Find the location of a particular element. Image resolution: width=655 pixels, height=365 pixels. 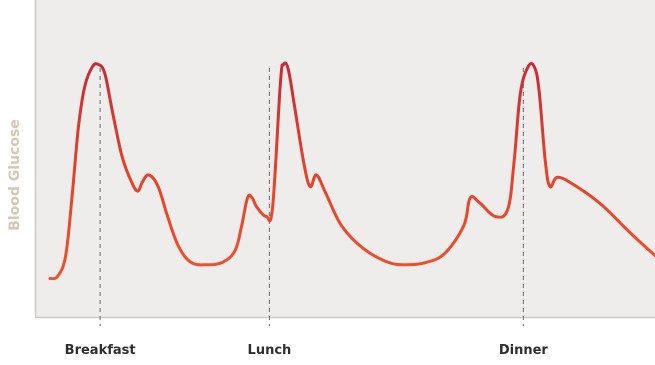

x-tick-label-breakfast: Breakfast is located at coordinates (100, 350).